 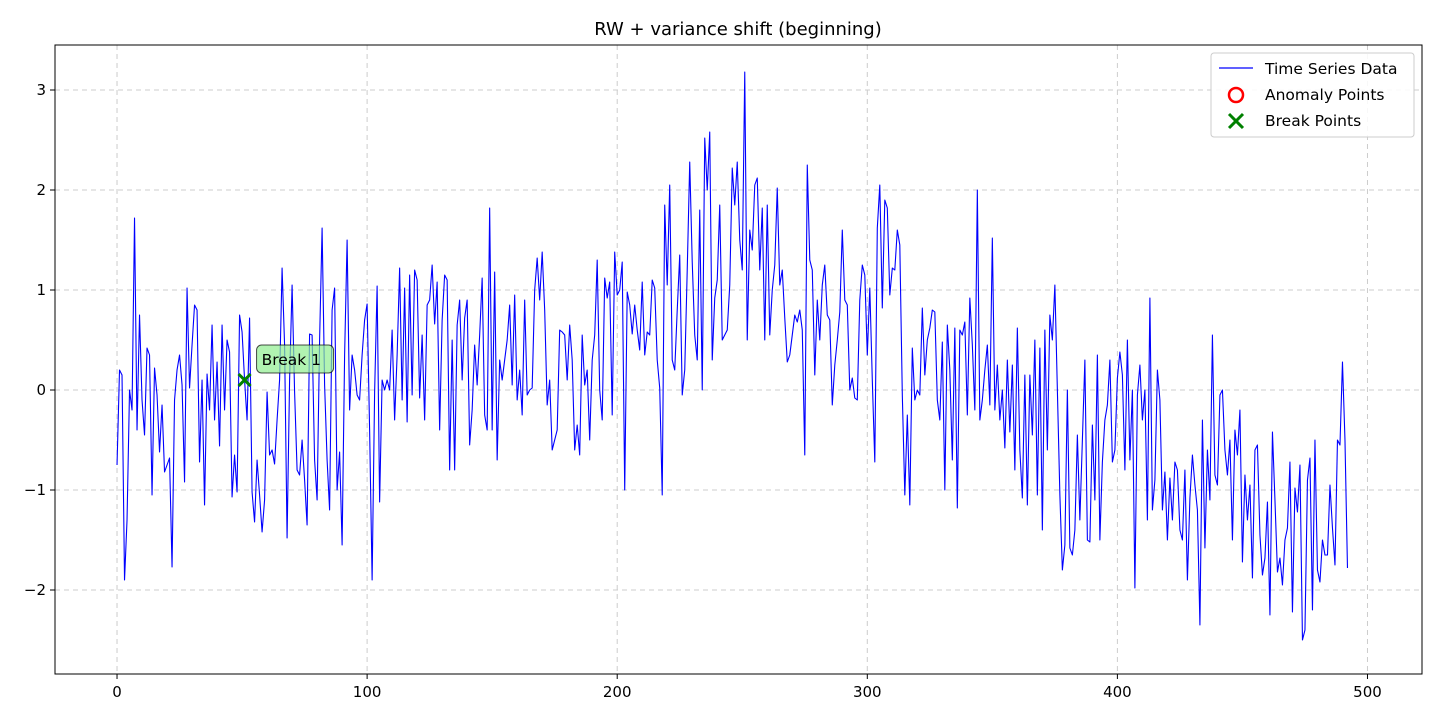 I want to click on break-label: Break 1, so click(x=291, y=360).